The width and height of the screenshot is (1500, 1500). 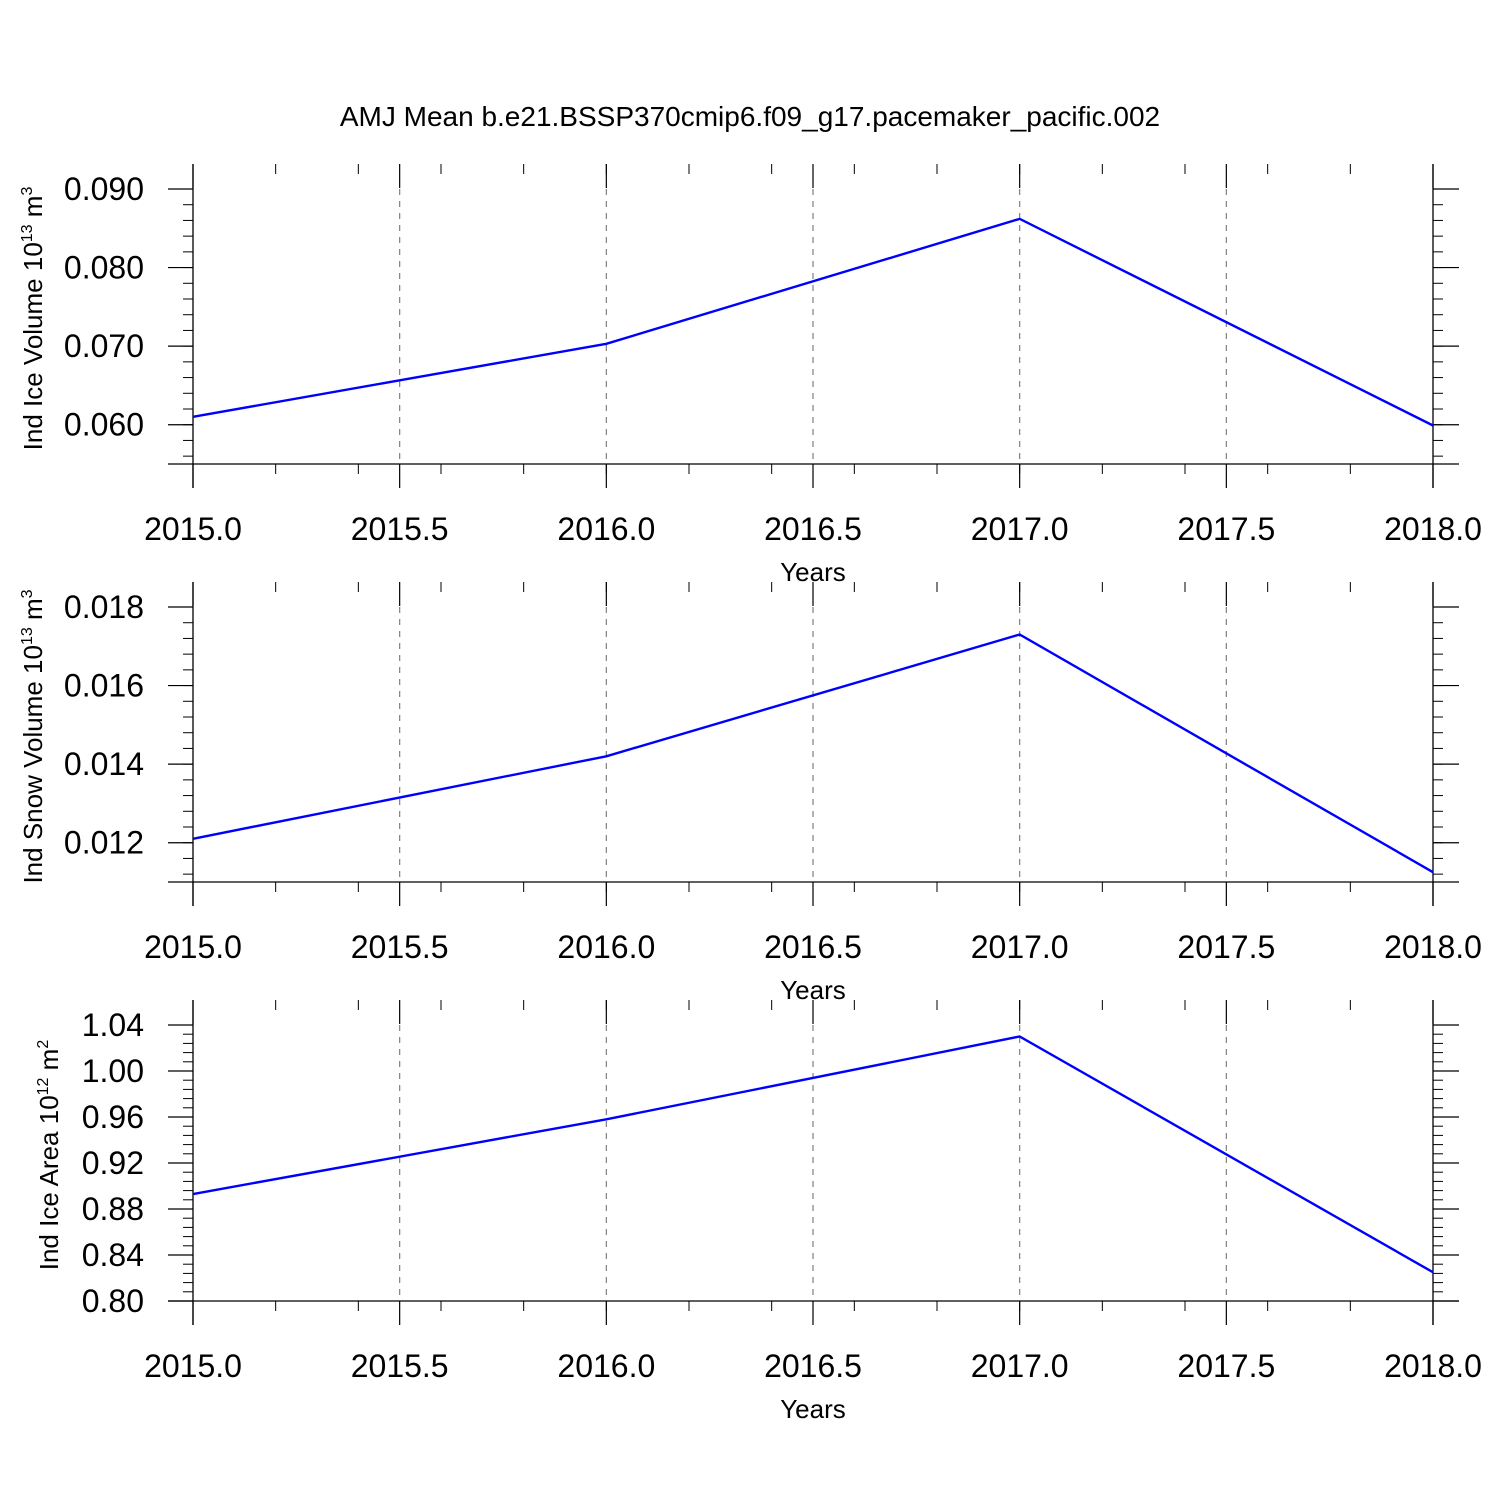 What do you see at coordinates (33, 319) in the screenshot?
I see `y-axis-label: Ind Ice Volume 1013 m3` at bounding box center [33, 319].